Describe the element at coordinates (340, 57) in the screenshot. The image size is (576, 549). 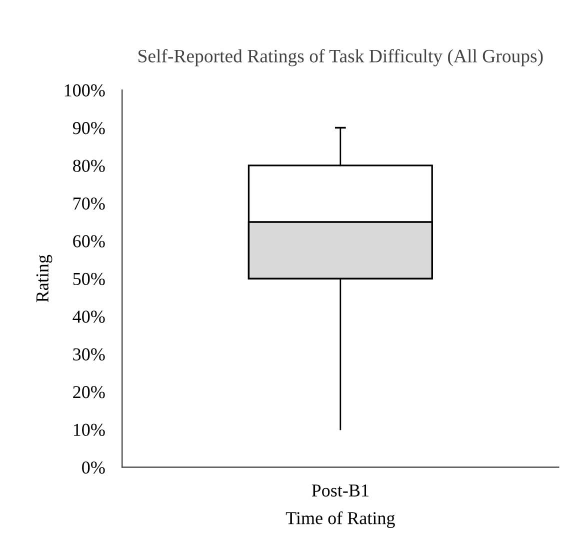
I see `chart-title: Self-Reported Ratings of Task Difficulty (All Groups)` at that location.